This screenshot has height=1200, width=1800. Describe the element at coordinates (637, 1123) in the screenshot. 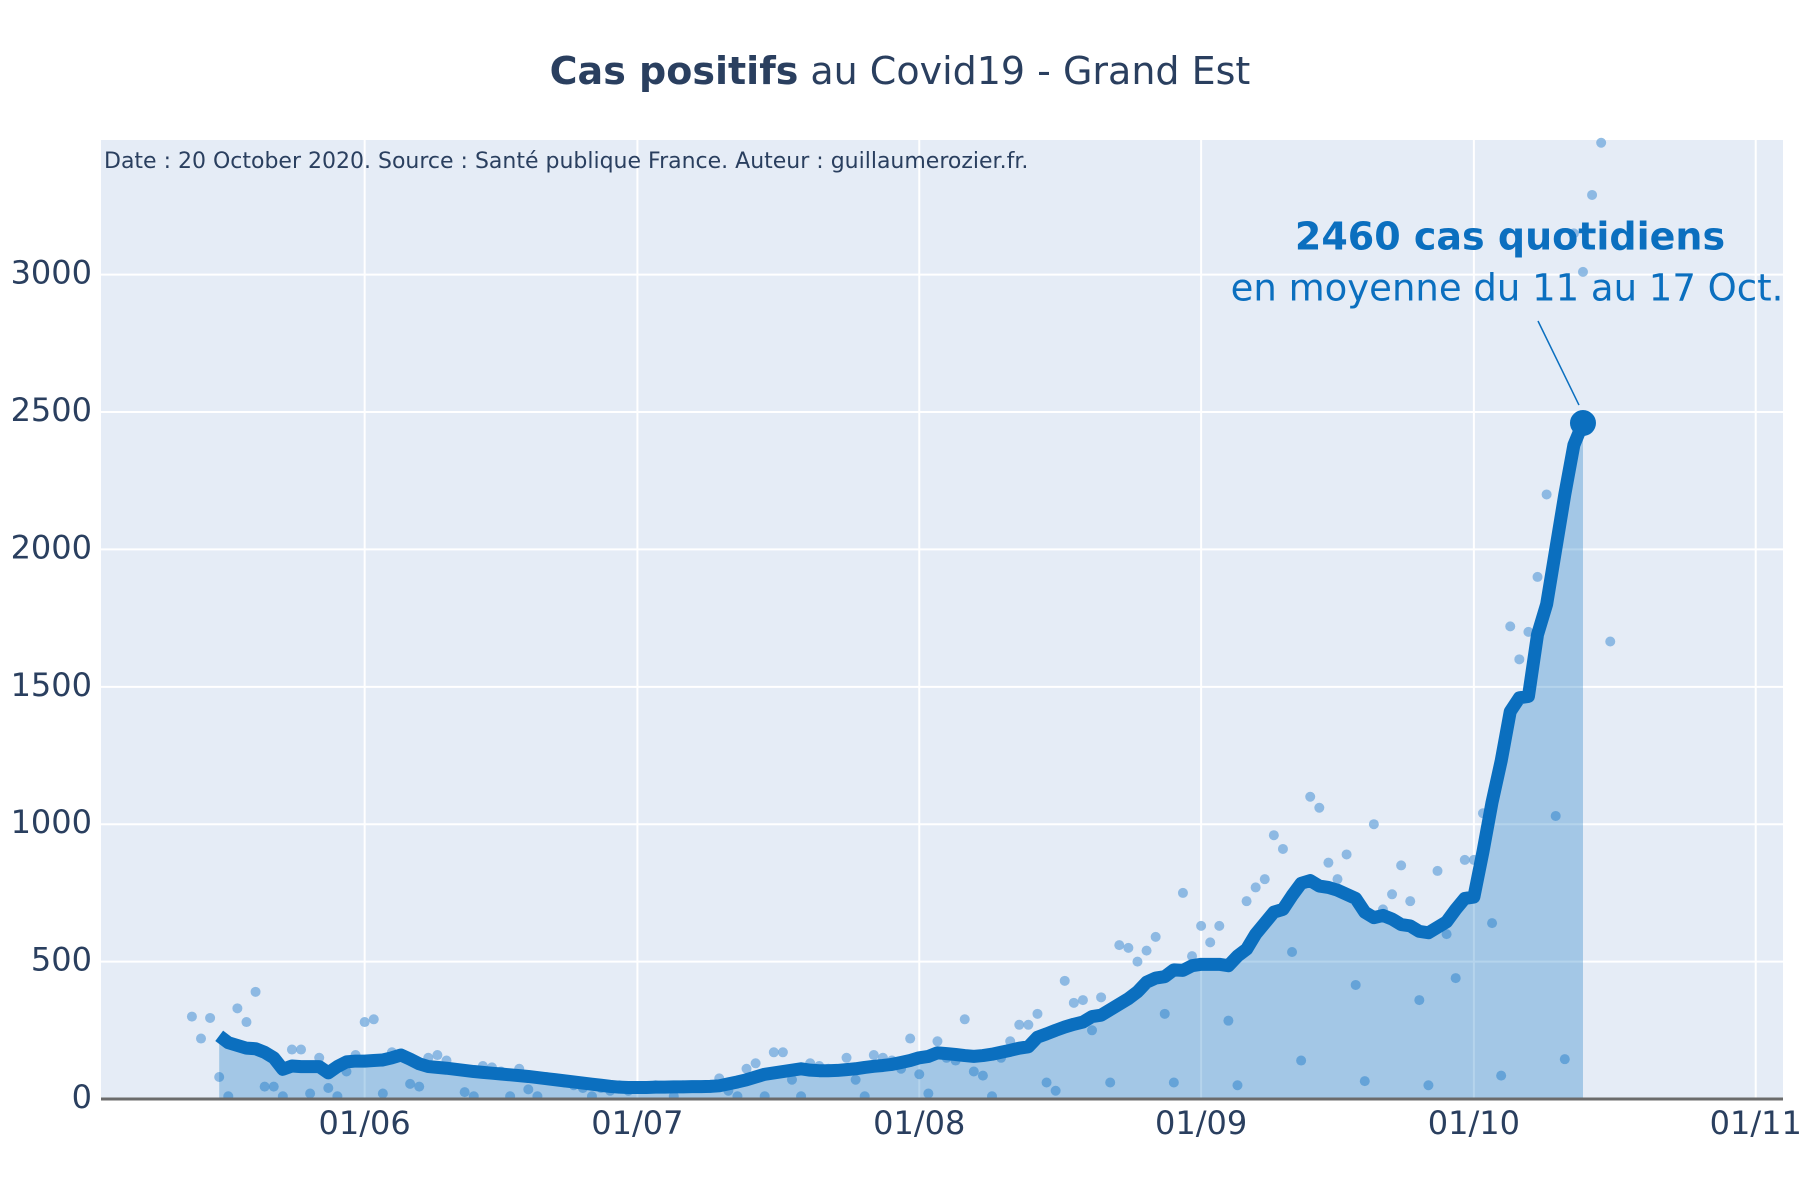

I see `x-tick-label: 01/07` at that location.